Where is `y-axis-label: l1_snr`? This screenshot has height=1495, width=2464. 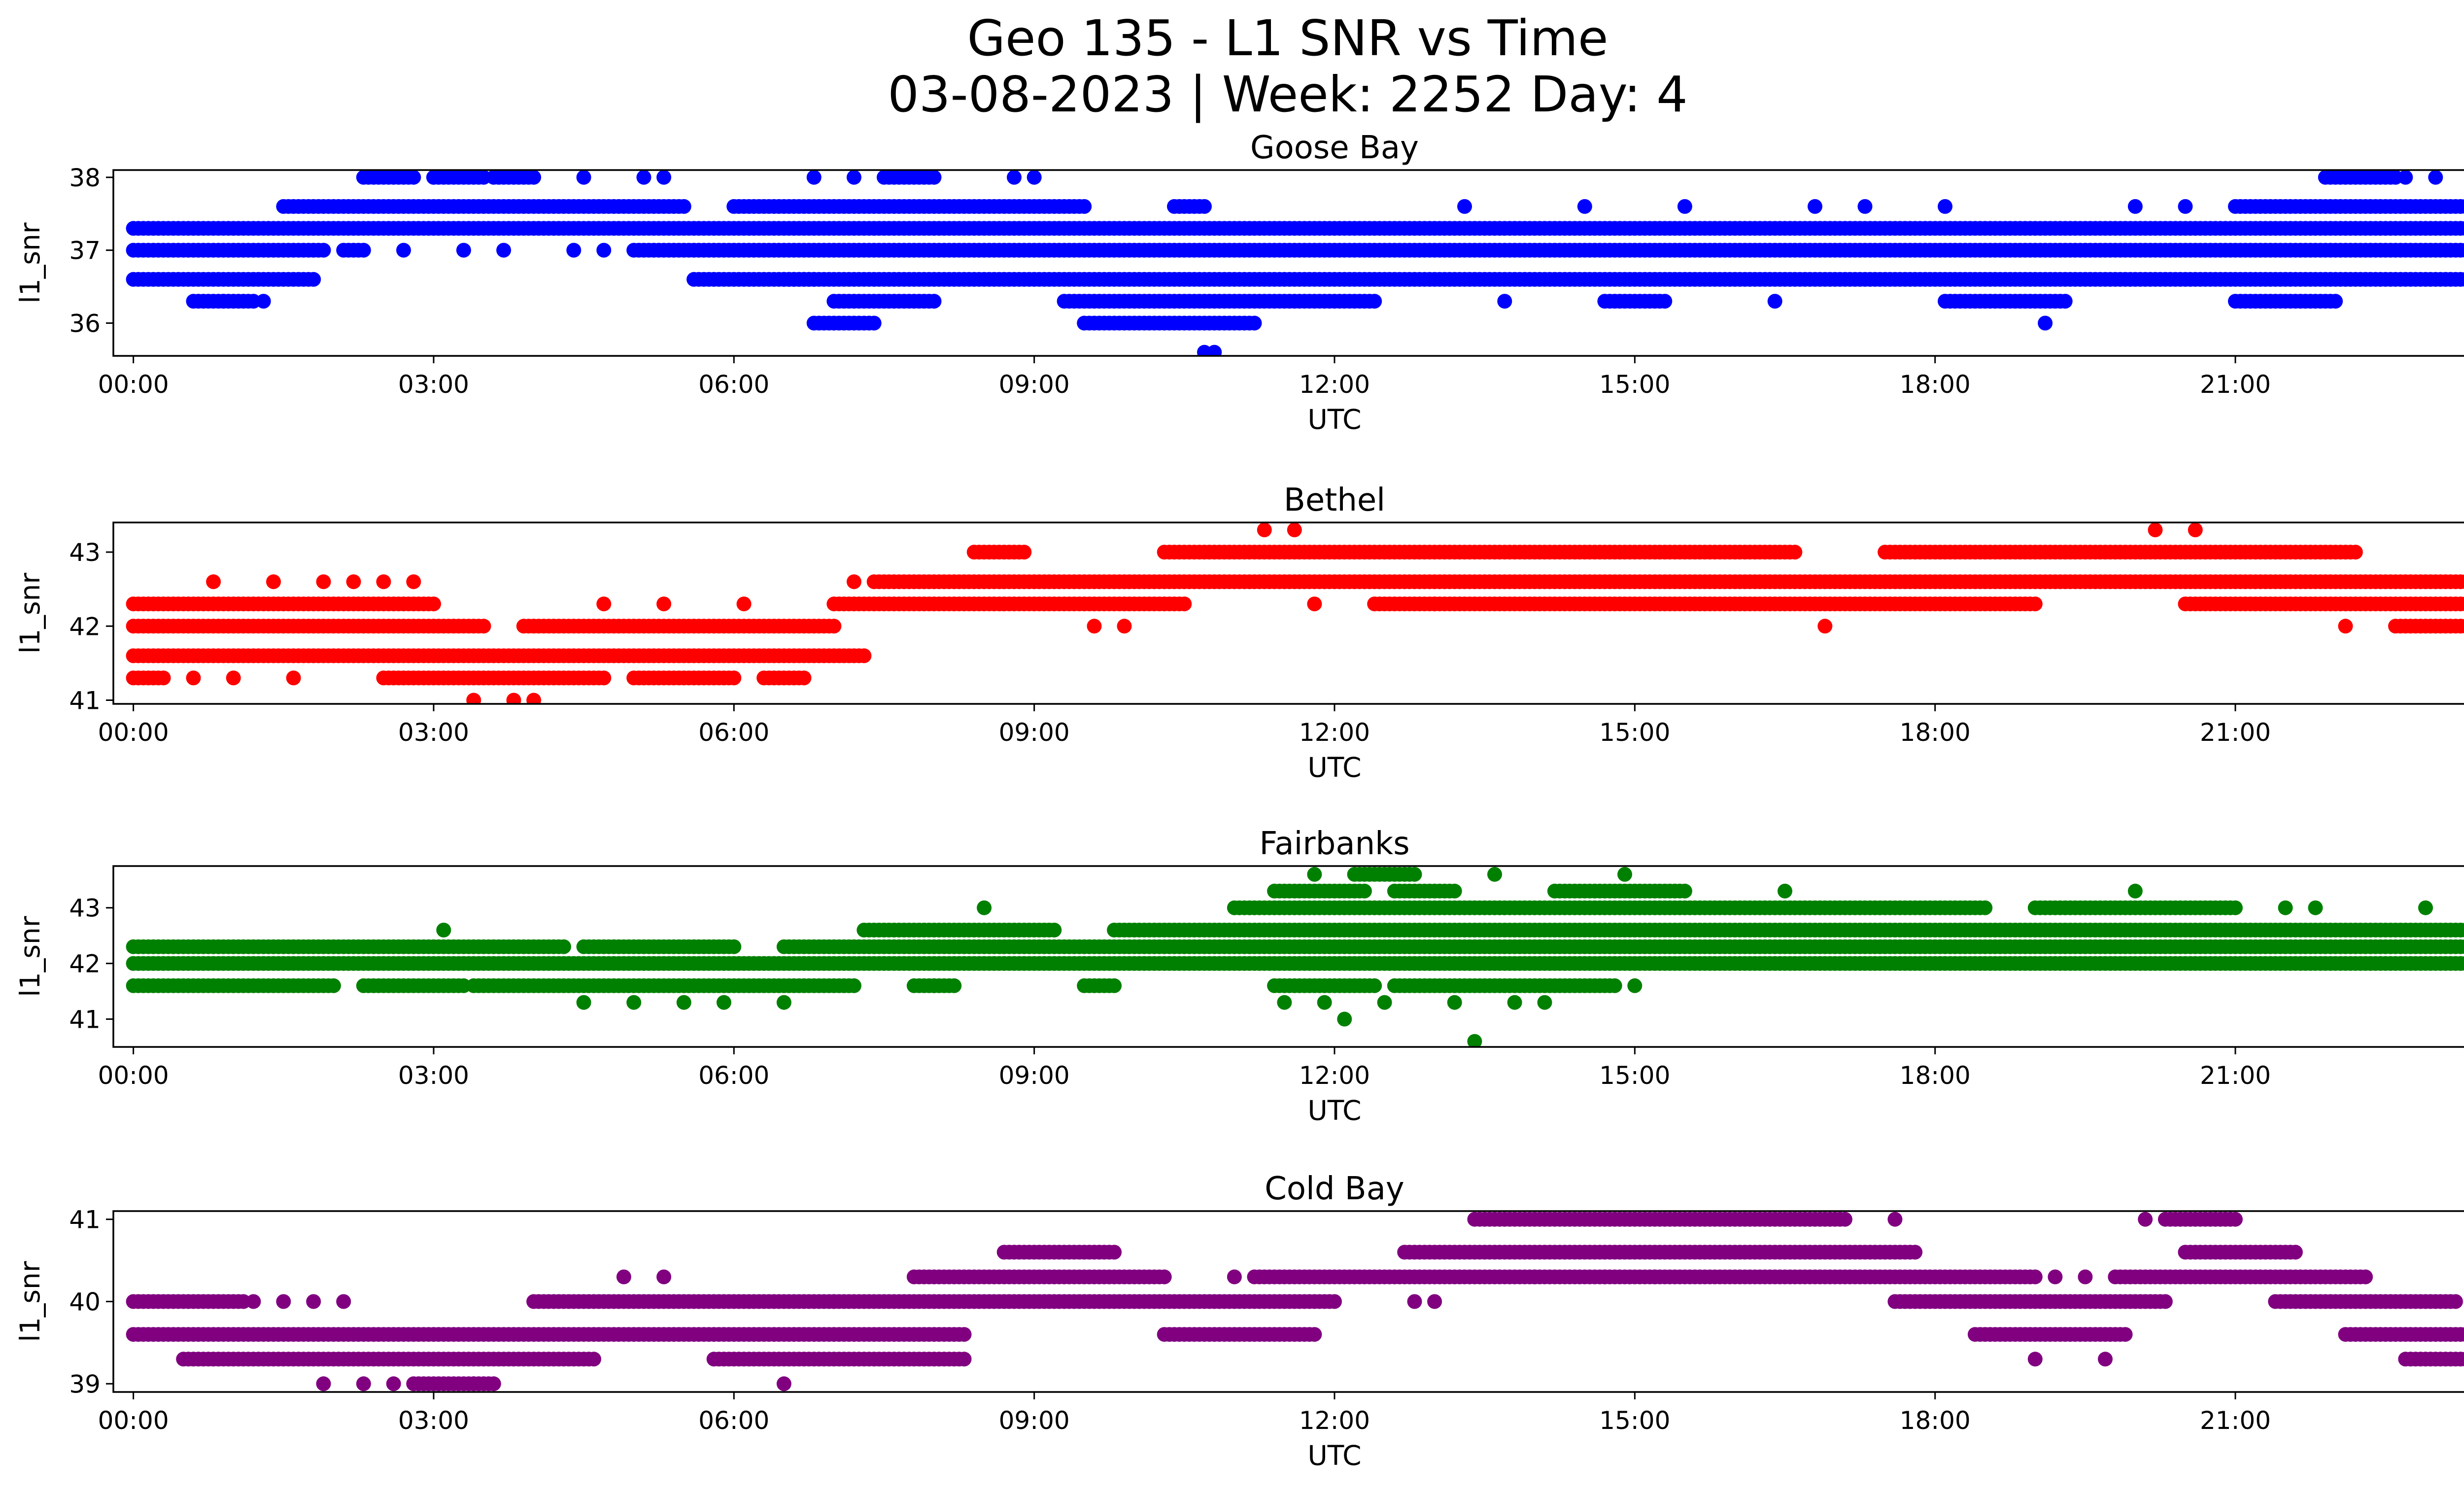 y-axis-label: l1_snr is located at coordinates (30, 262).